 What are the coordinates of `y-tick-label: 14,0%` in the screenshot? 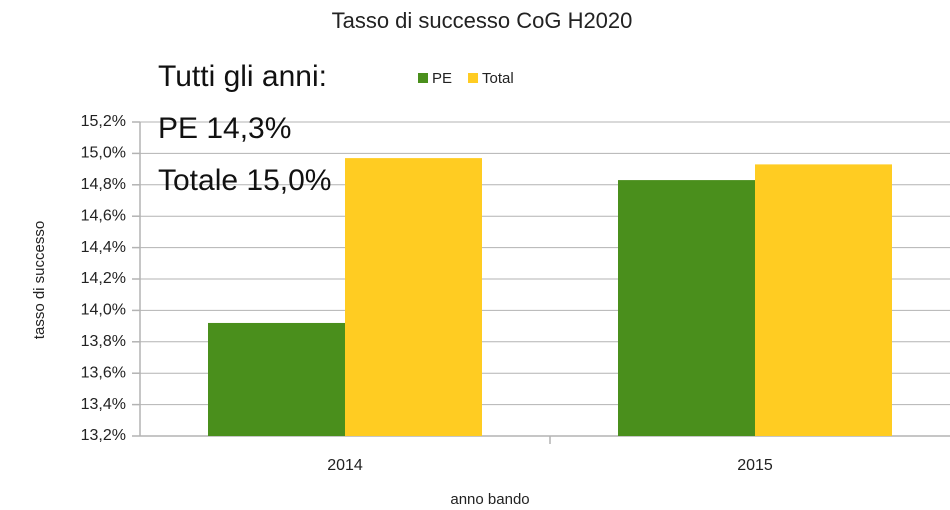 It's located at (103, 310).